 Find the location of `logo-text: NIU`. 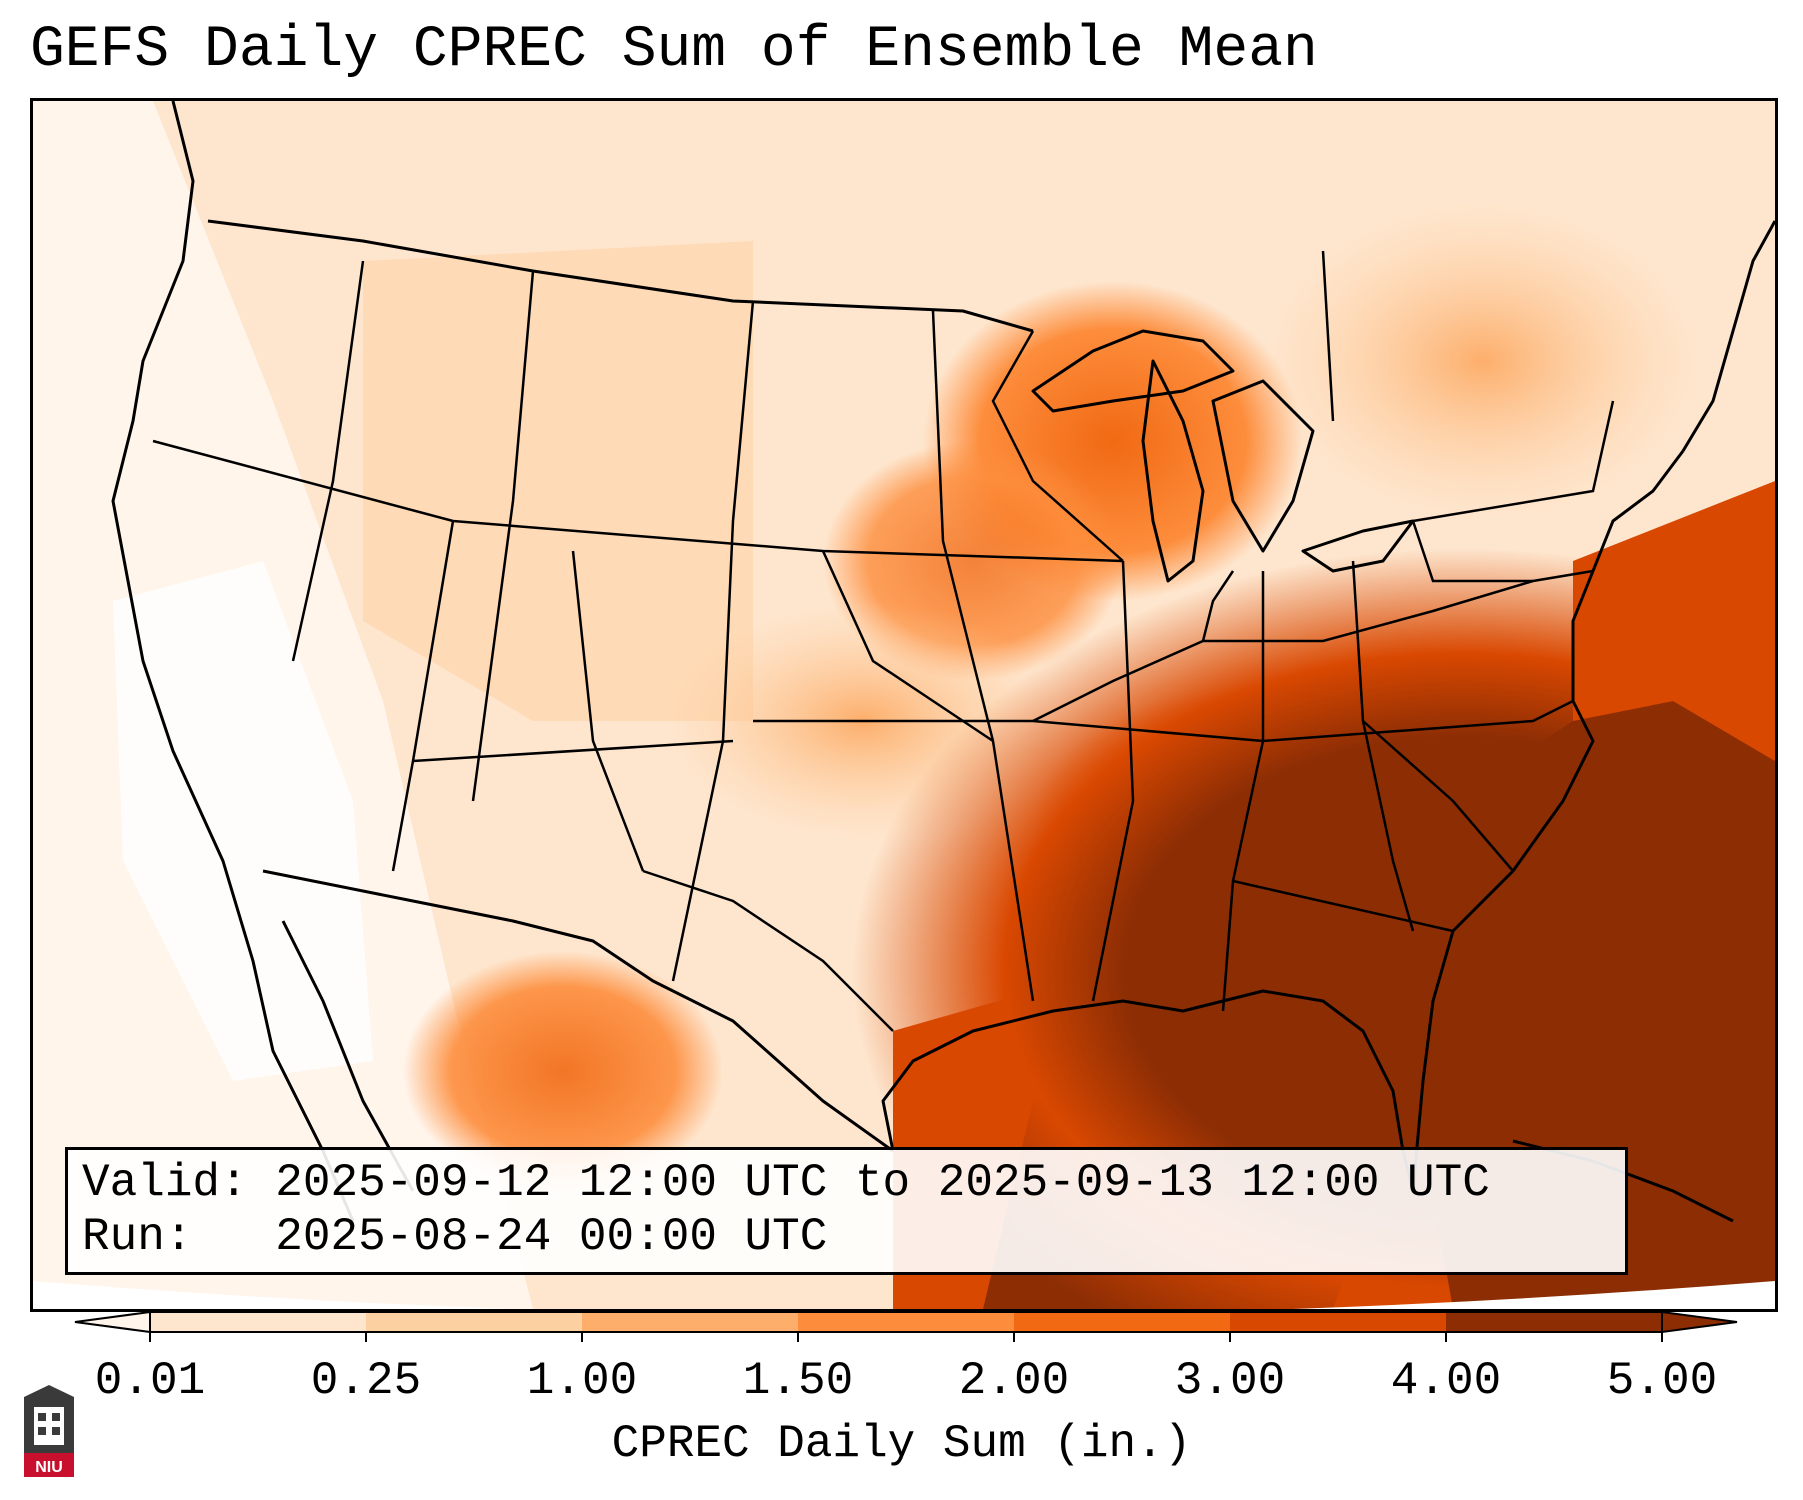

logo-text: NIU is located at coordinates (49, 1467).